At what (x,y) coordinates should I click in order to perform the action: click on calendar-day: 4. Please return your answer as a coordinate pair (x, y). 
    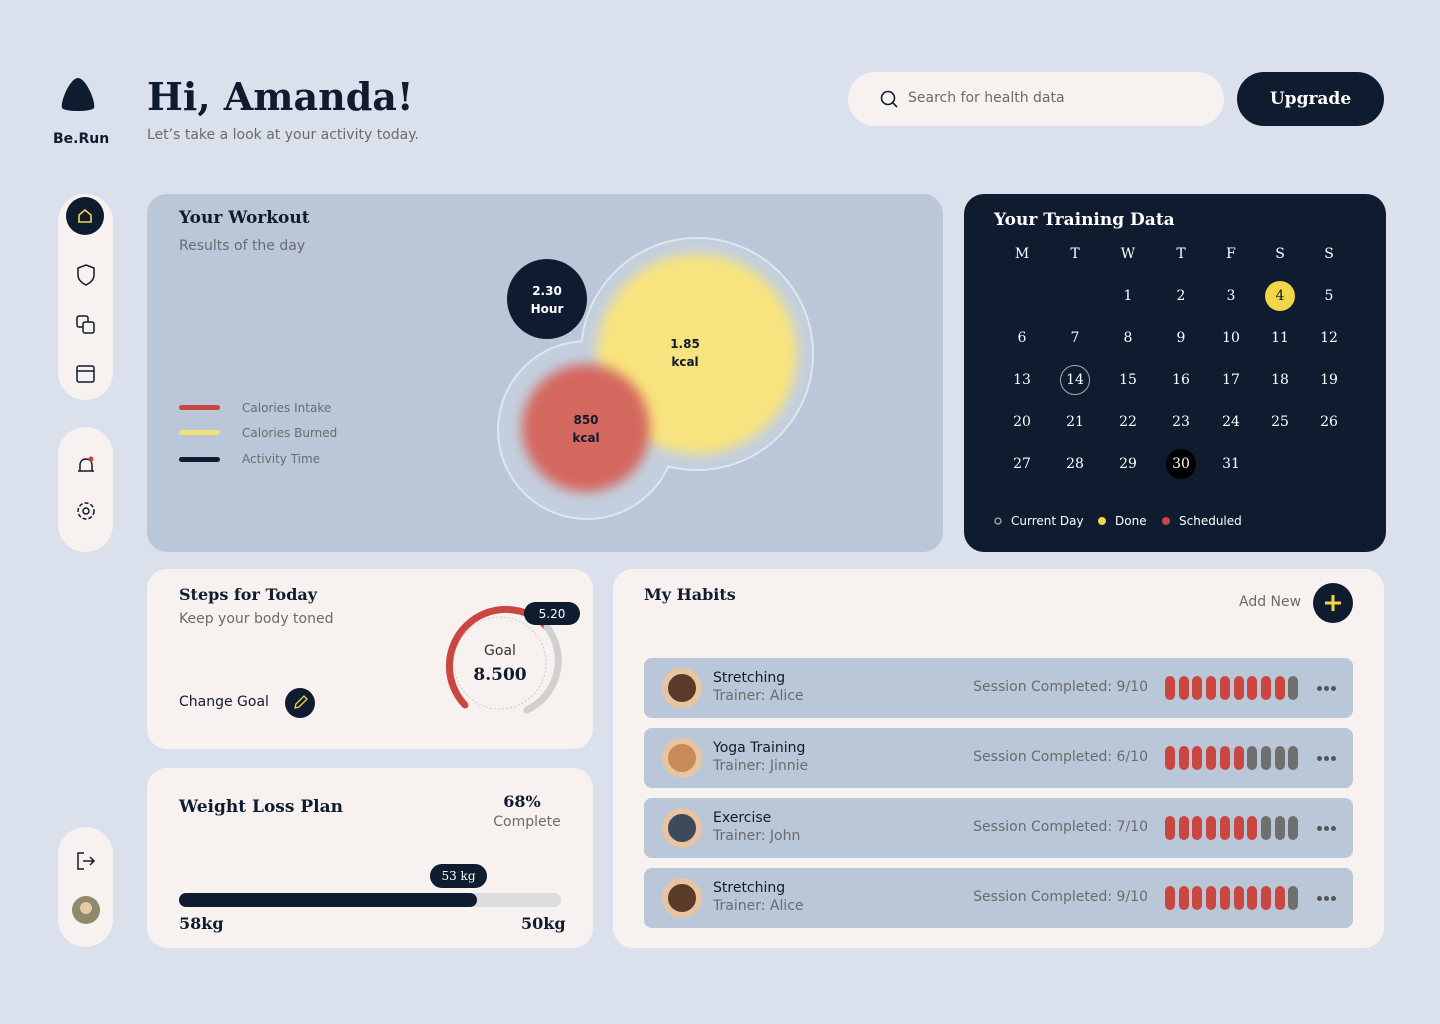
    Looking at the image, I should click on (1280, 296).